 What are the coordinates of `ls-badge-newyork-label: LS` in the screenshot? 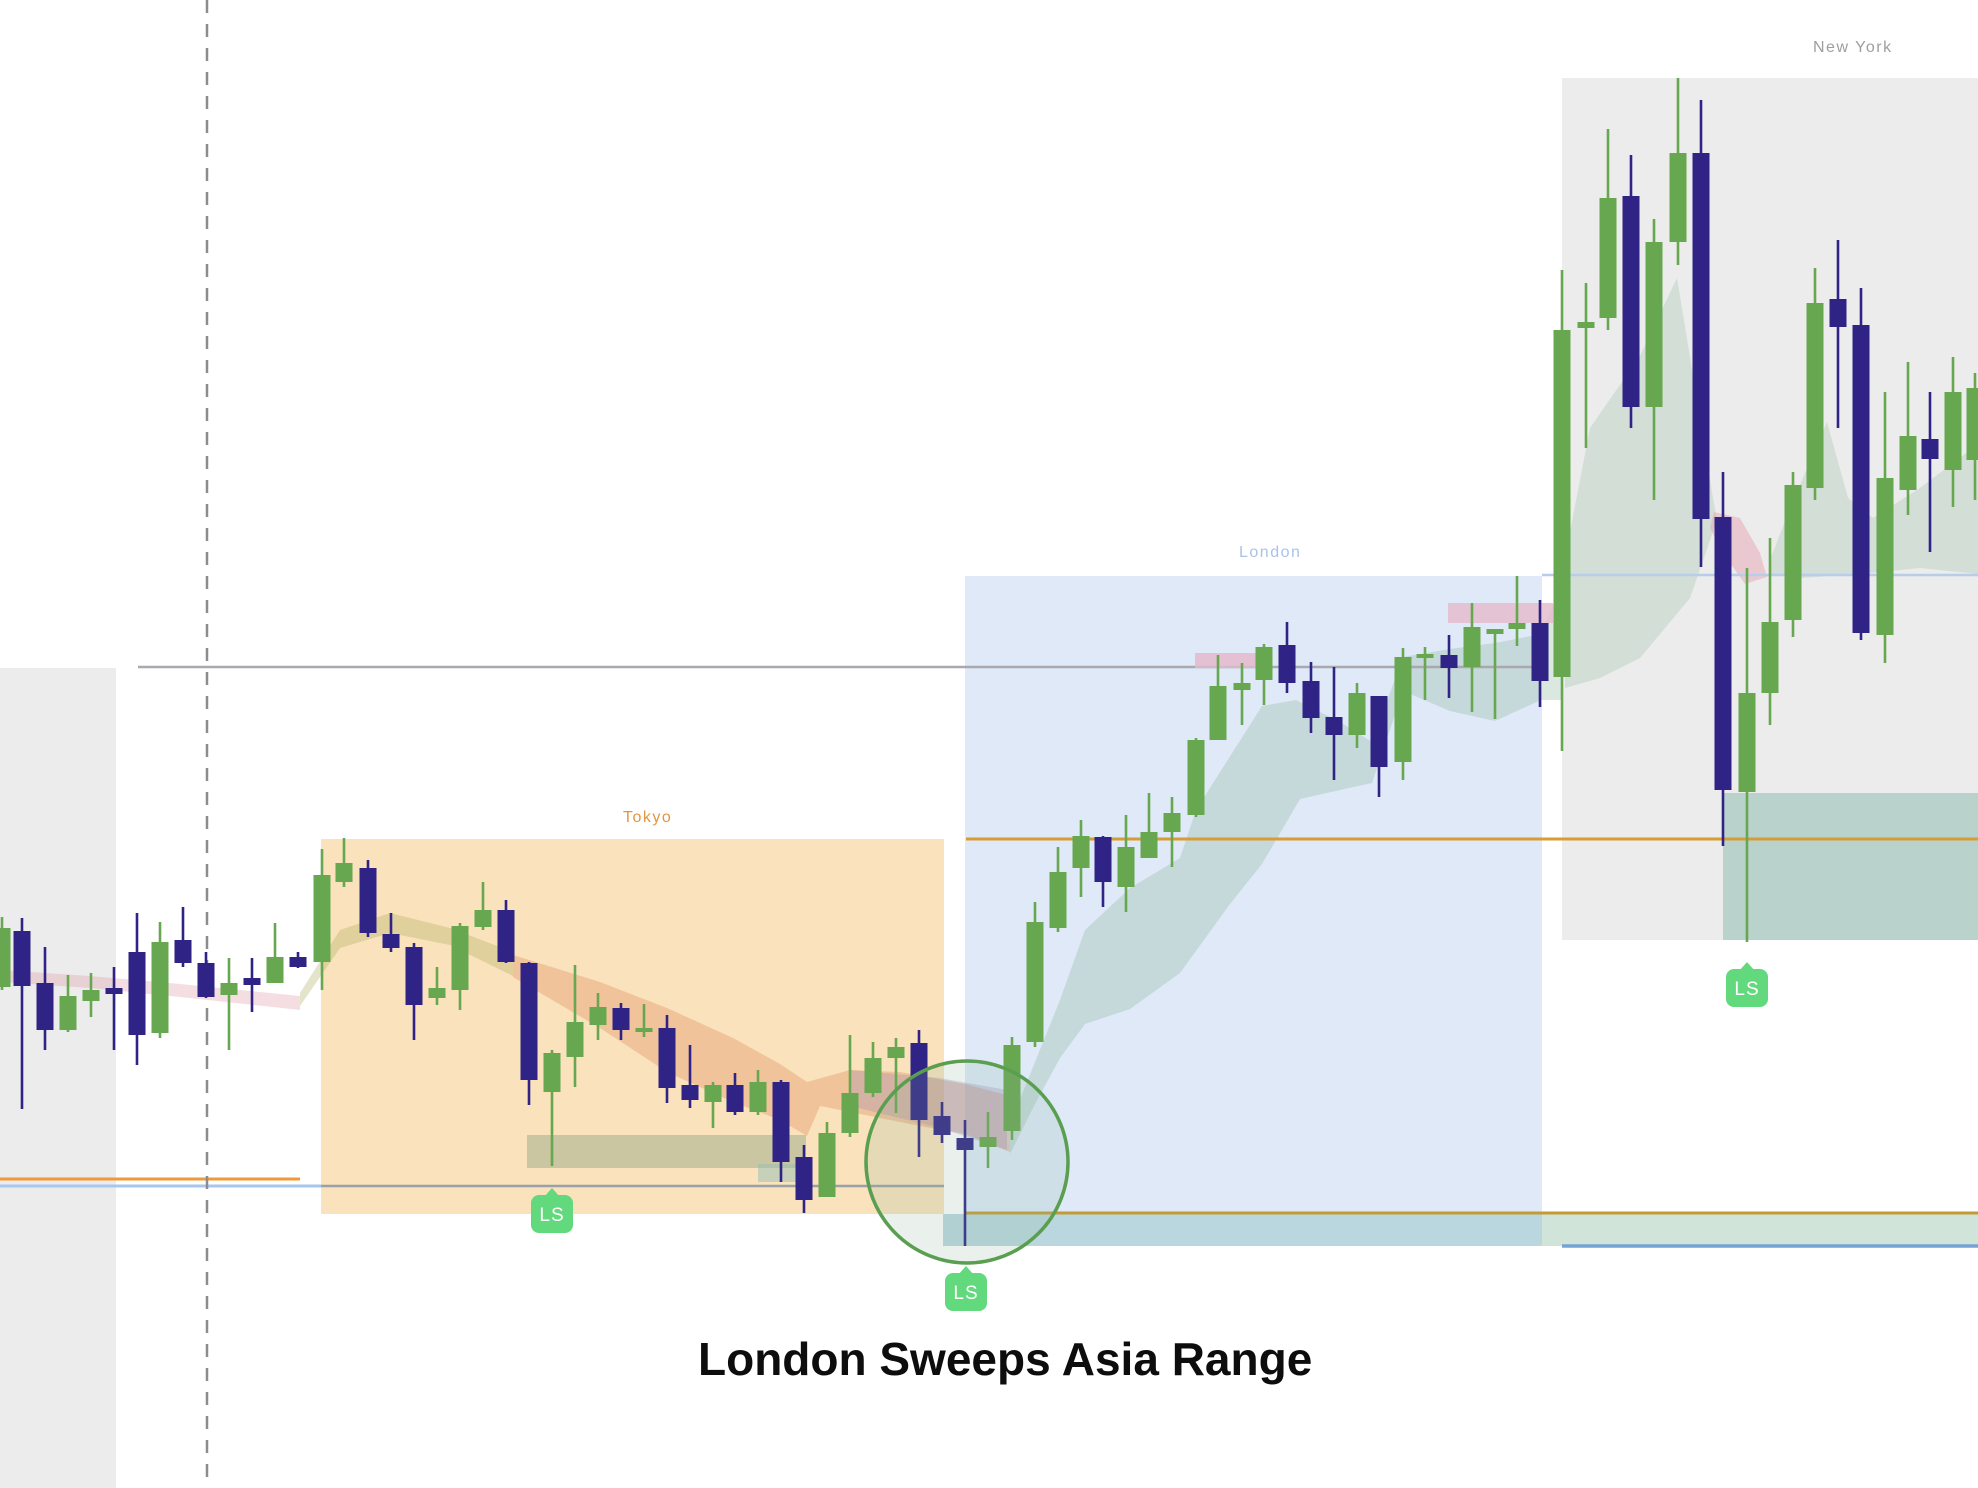 It's located at (1746, 989).